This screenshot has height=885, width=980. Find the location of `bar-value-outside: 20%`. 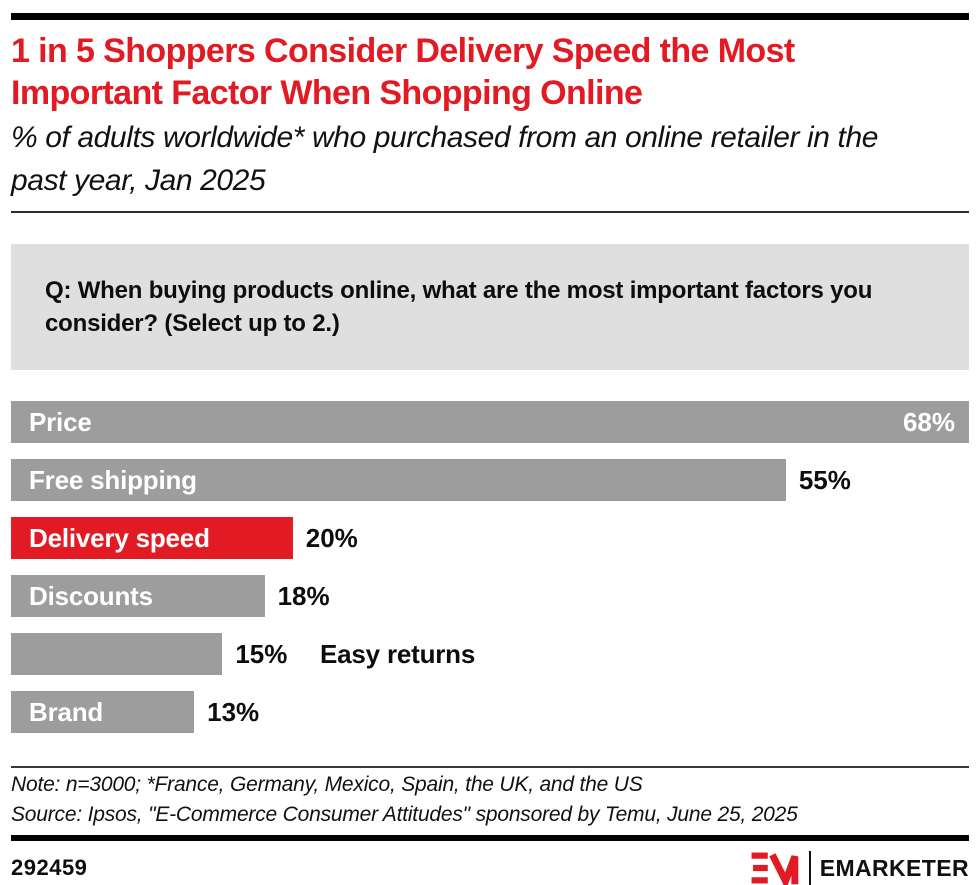

bar-value-outside: 20% is located at coordinates (331, 537).